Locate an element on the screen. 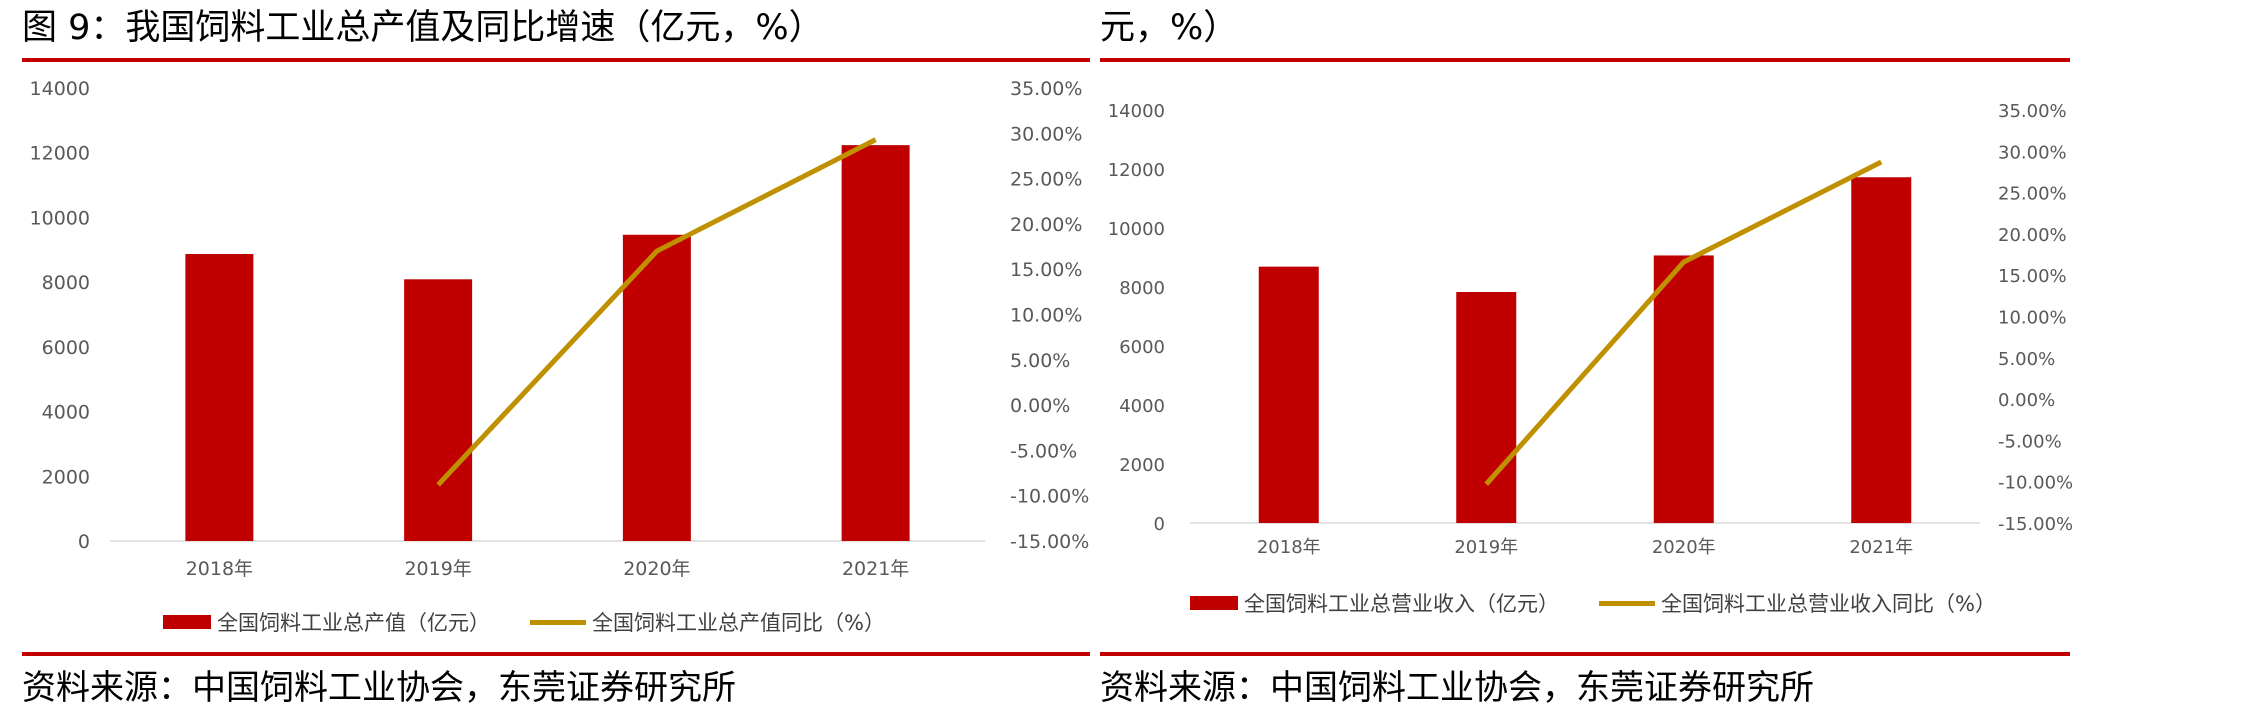 This screenshot has height=719, width=2256. right-legend-item-line: 全国饲料工业总营业收入同比（%） is located at coordinates (1797, 603).